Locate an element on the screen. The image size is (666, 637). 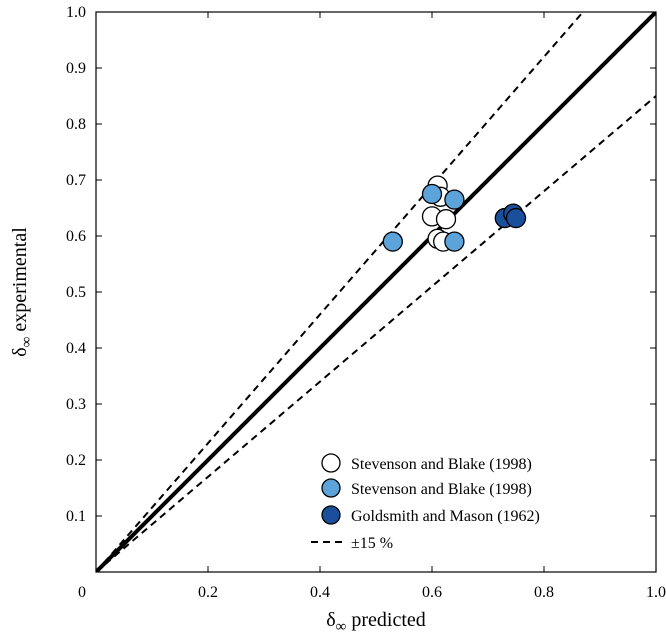
legend-marker-white is located at coordinates (331, 463).